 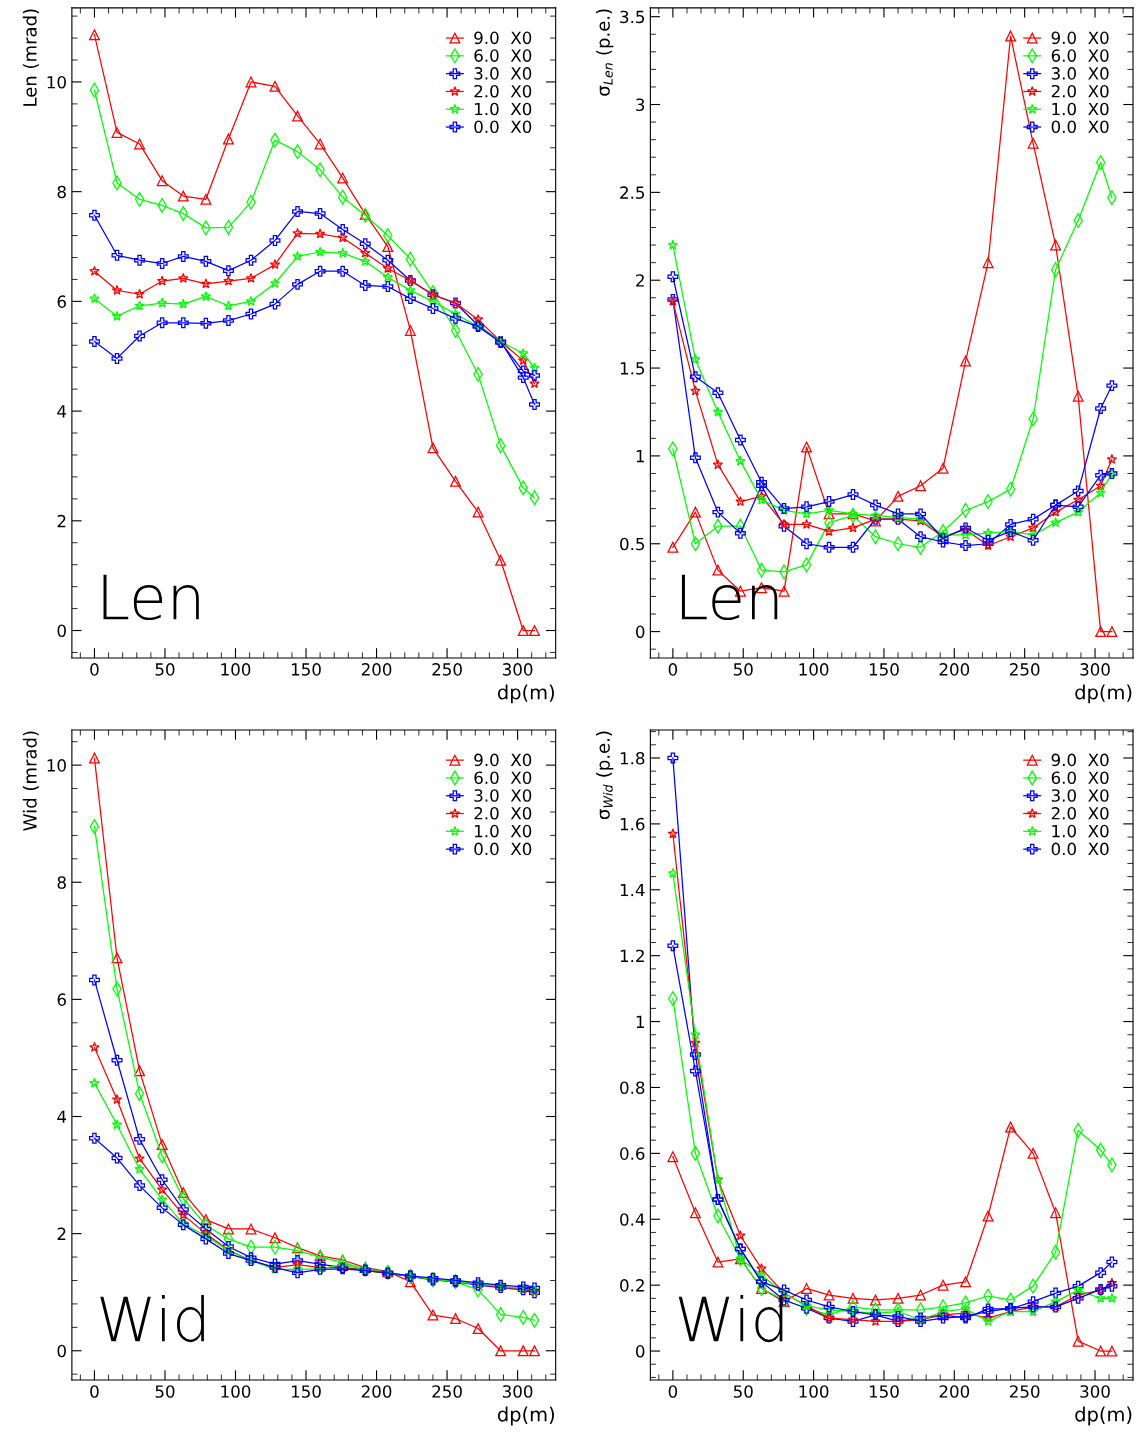 What do you see at coordinates (640, 105) in the screenshot?
I see `y-tick-label: 3` at bounding box center [640, 105].